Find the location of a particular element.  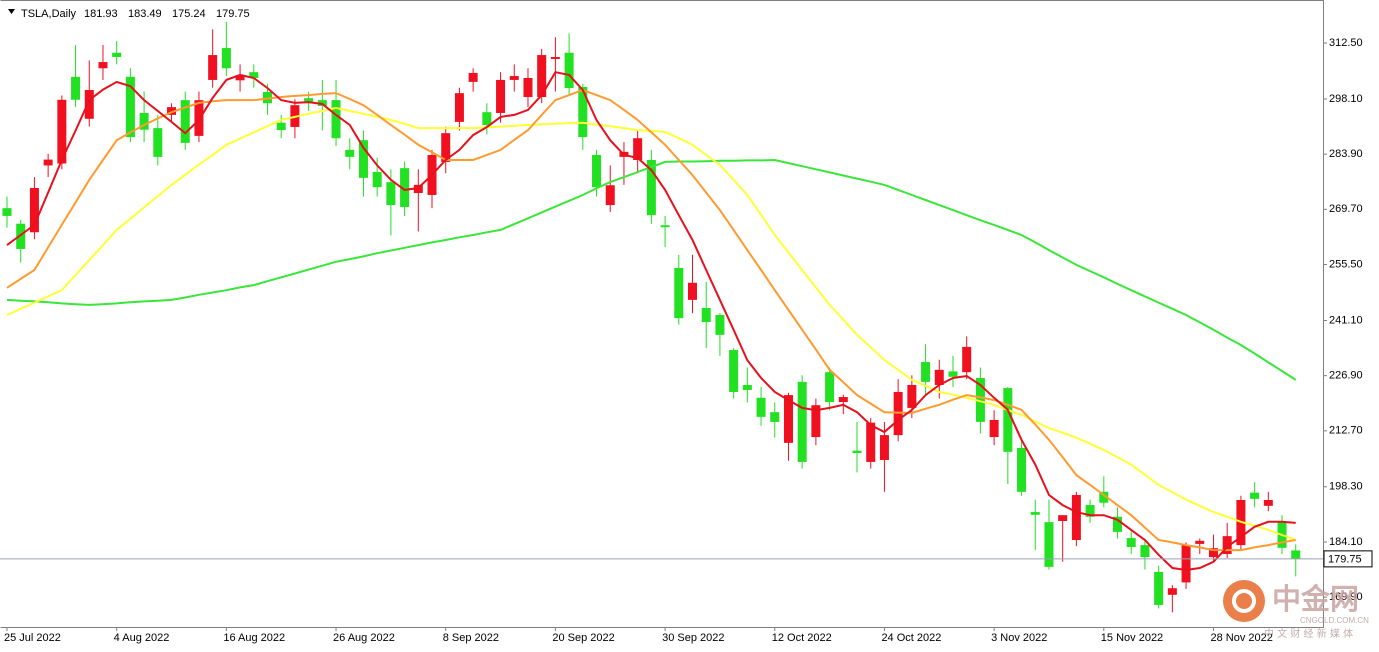

x-tick-label: 25 Jul 2022 is located at coordinates (32, 638).